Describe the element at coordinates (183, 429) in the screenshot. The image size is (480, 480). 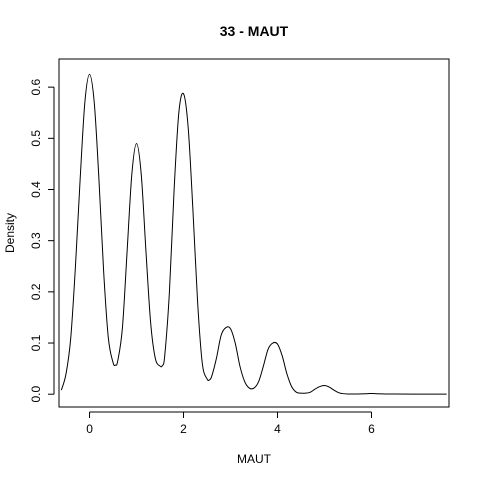
I see `x-tick-label: 2` at that location.